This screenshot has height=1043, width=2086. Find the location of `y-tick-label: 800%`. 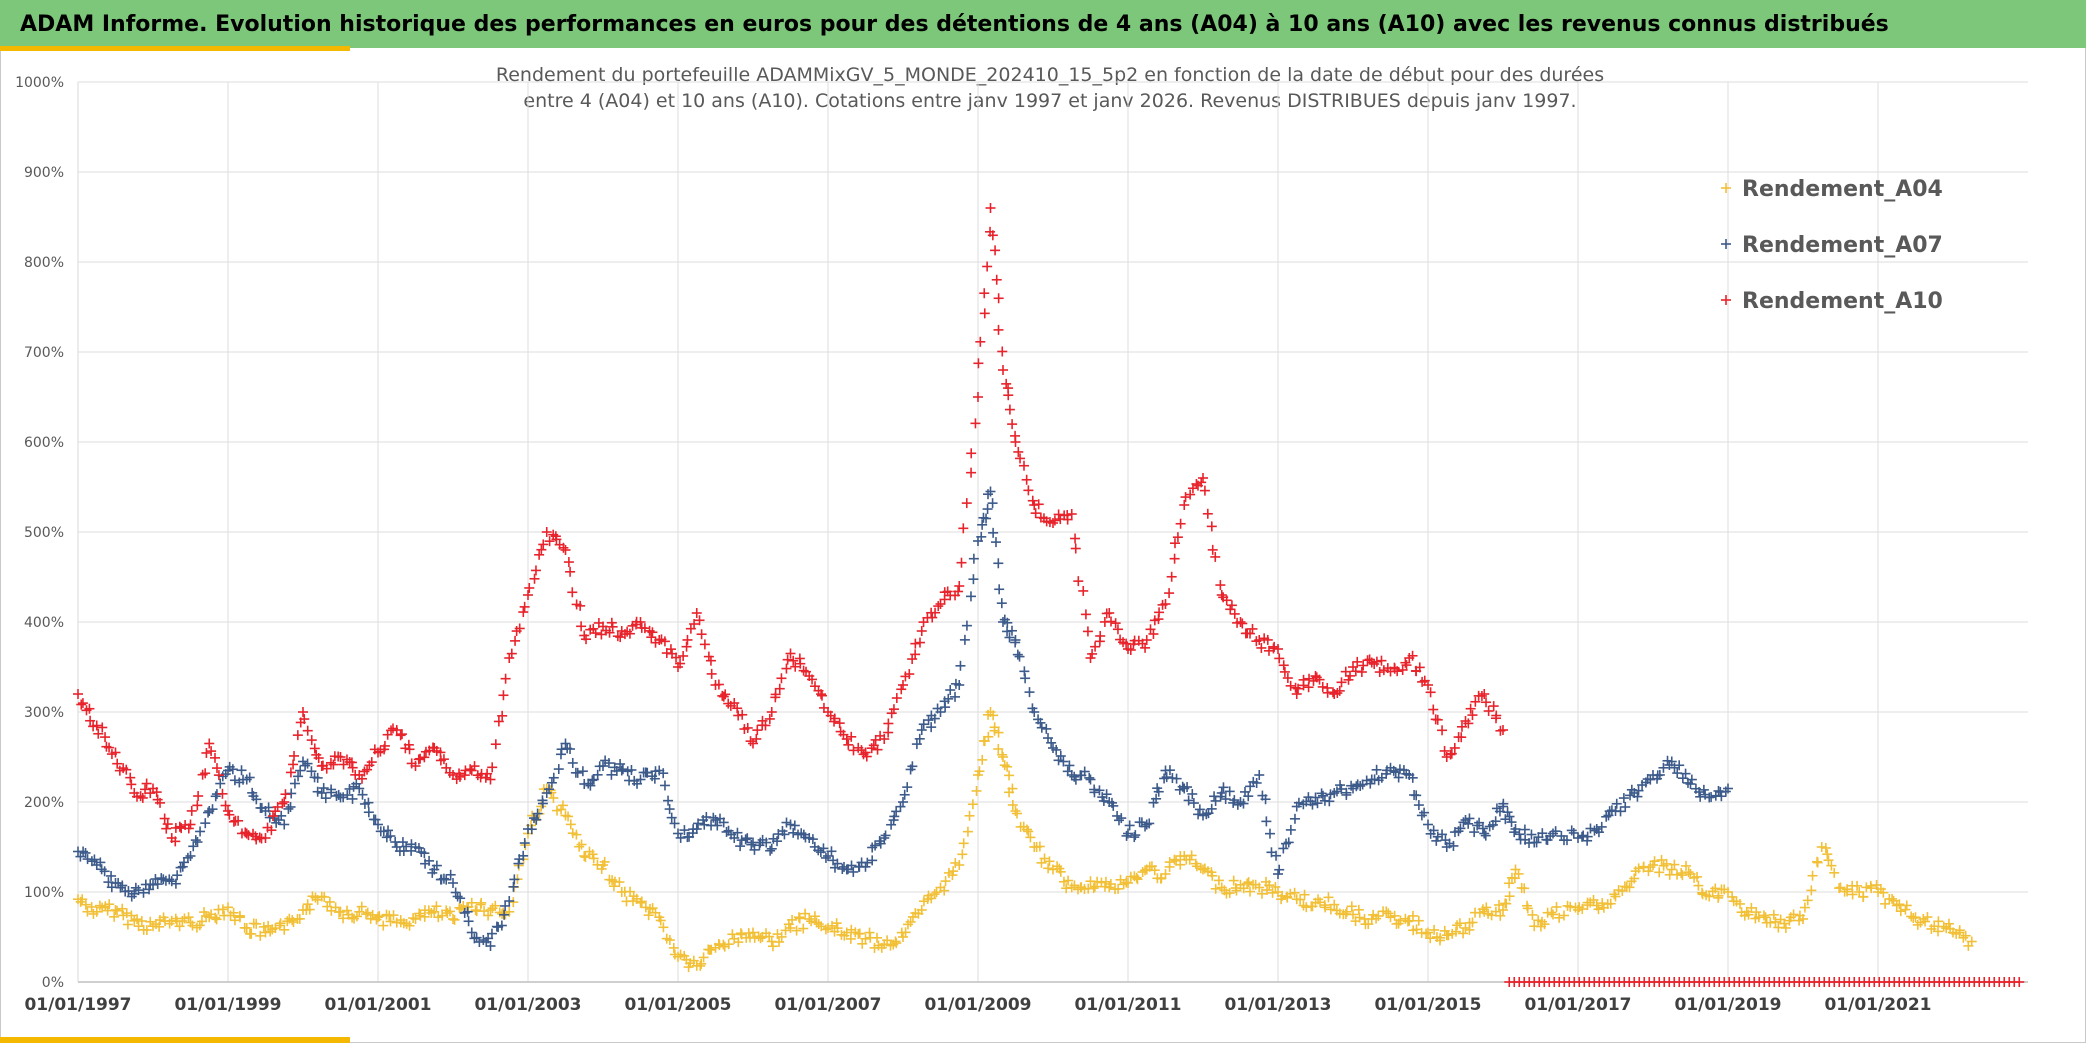

y-tick-label: 800% is located at coordinates (44, 263).